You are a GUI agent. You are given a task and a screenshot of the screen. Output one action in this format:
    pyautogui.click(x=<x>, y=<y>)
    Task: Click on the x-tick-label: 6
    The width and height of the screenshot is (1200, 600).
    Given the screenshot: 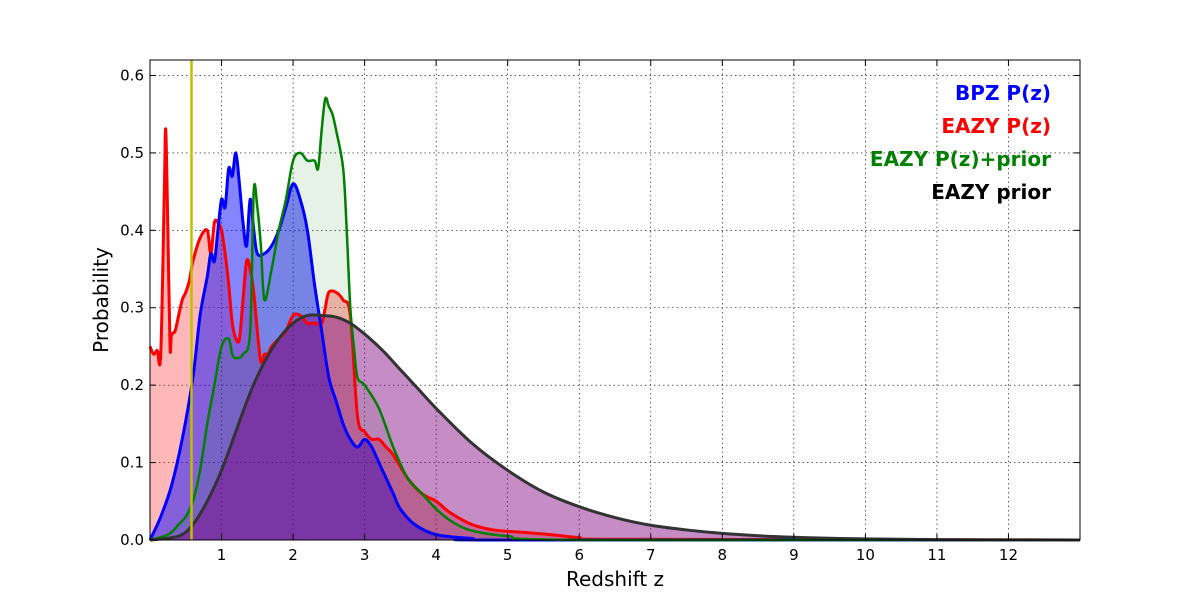 What is the action you would take?
    pyautogui.click(x=579, y=555)
    